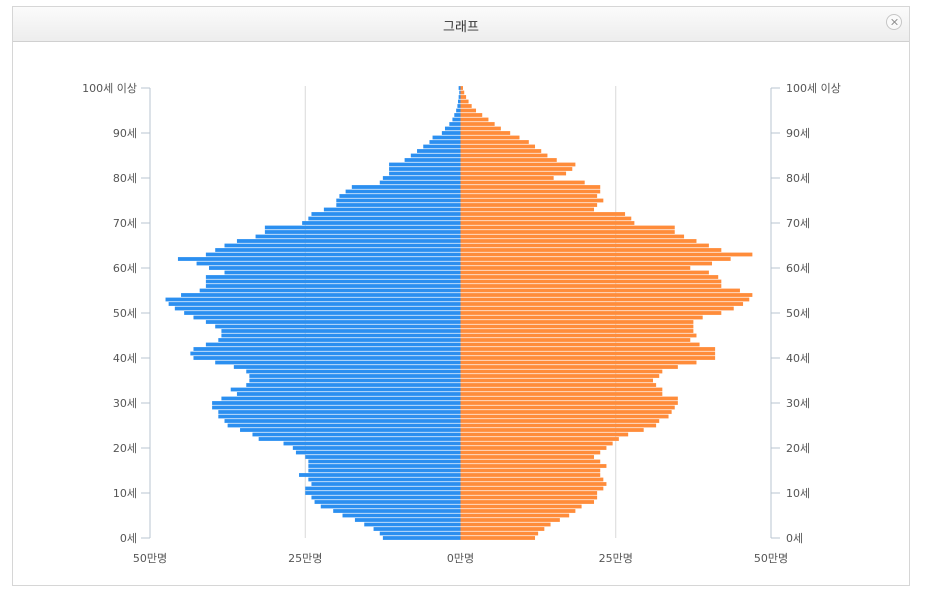 The image size is (927, 592). What do you see at coordinates (305, 558) in the screenshot?
I see `x-tick-label: 25만명` at bounding box center [305, 558].